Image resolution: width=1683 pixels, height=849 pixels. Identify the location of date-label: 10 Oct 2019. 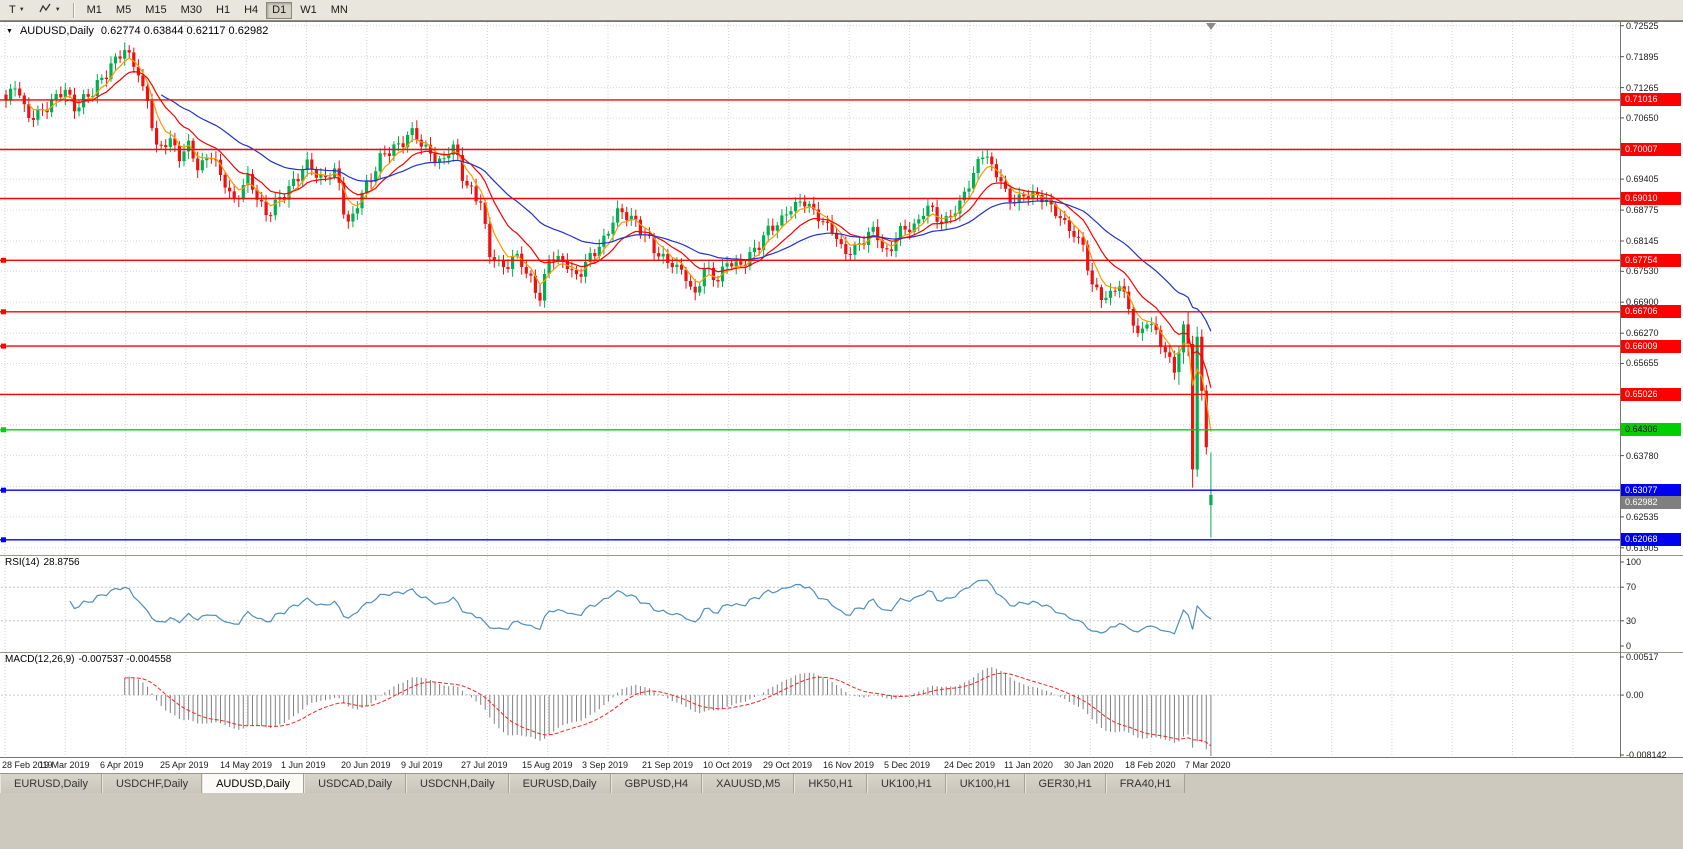
(728, 765).